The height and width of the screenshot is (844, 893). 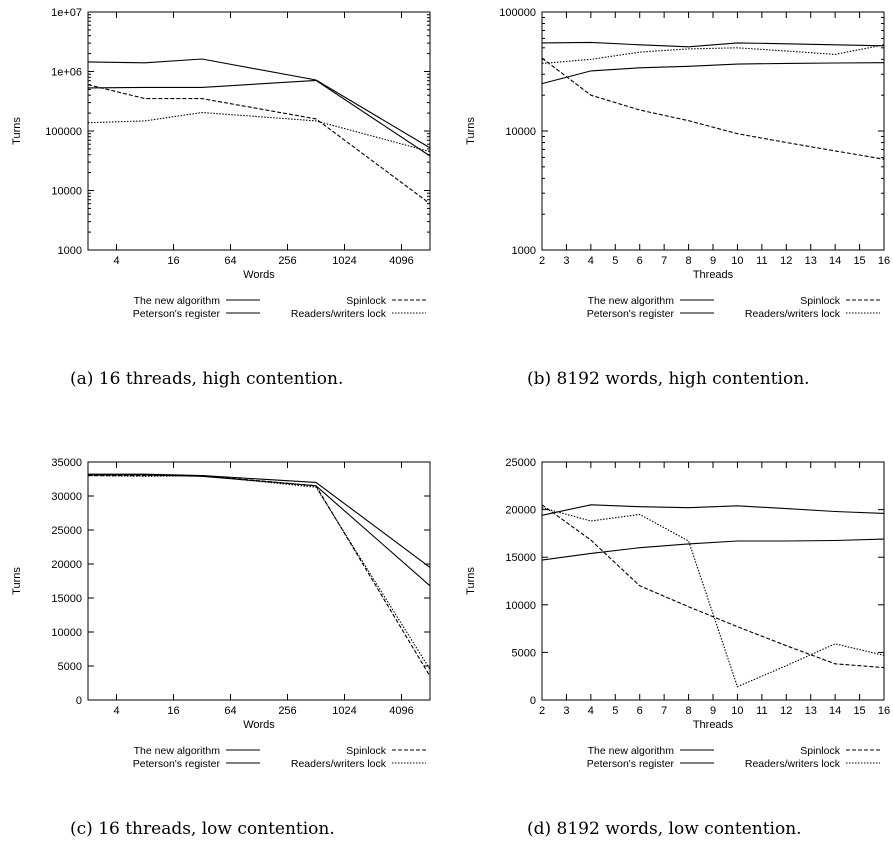 What do you see at coordinates (664, 829) in the screenshot?
I see `figure-caption: (d) 8192 words, low contention.` at bounding box center [664, 829].